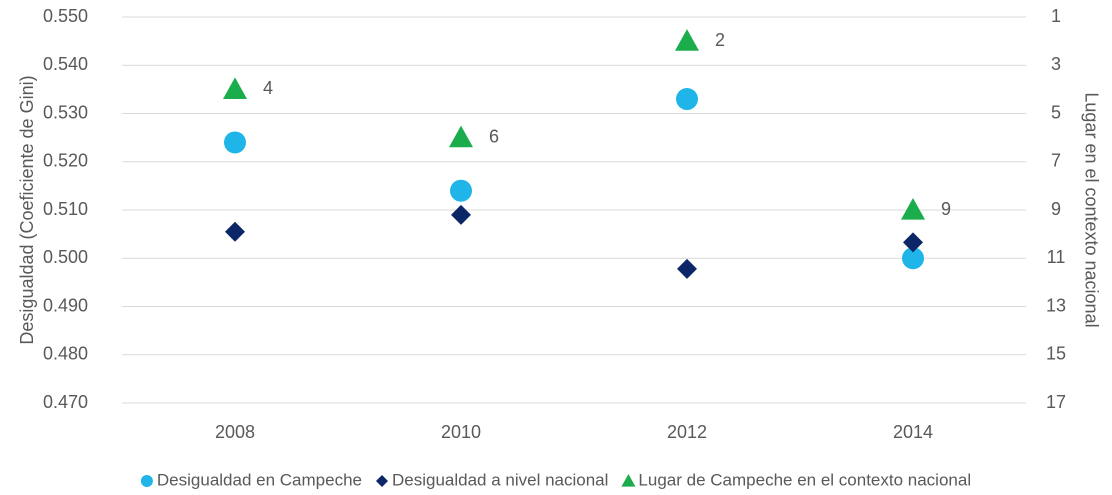  I want to click on y-tick-label: 0.490, so click(65, 305).